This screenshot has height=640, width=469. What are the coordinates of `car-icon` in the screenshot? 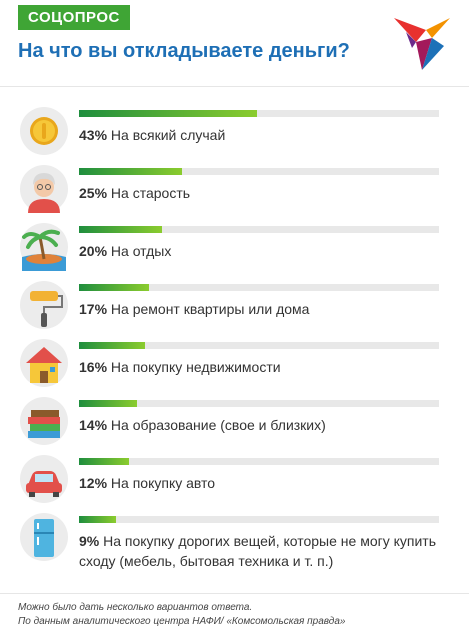 It's located at (44, 479).